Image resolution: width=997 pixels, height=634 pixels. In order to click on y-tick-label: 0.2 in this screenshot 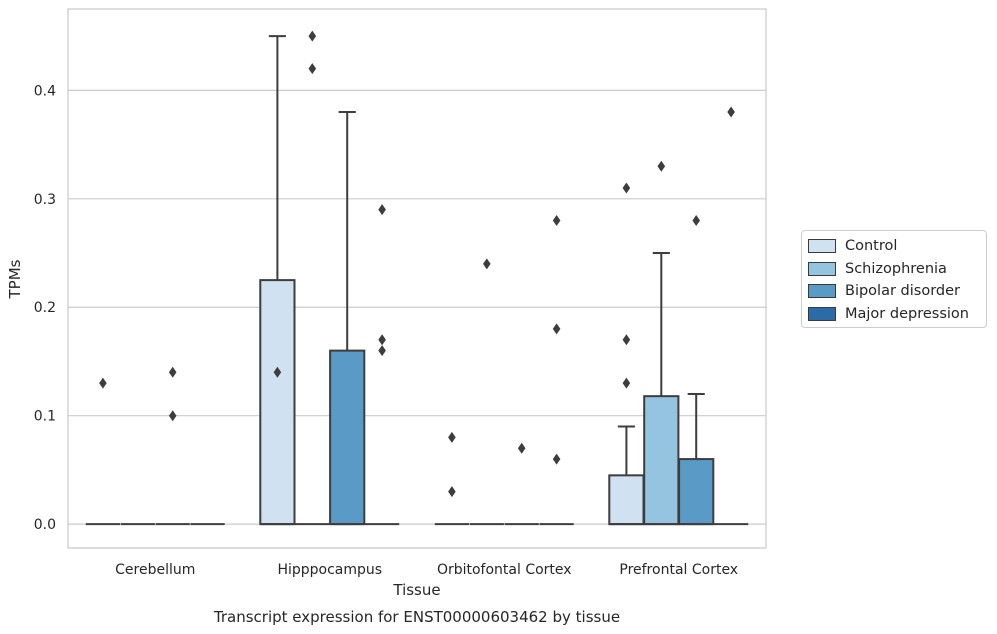, I will do `click(45, 308)`.